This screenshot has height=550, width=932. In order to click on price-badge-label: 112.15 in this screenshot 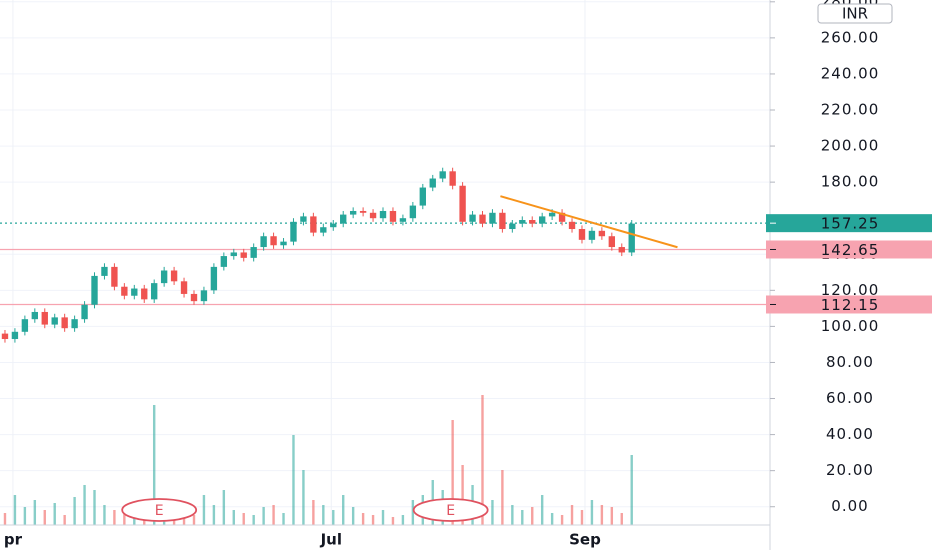, I will do `click(850, 305)`.